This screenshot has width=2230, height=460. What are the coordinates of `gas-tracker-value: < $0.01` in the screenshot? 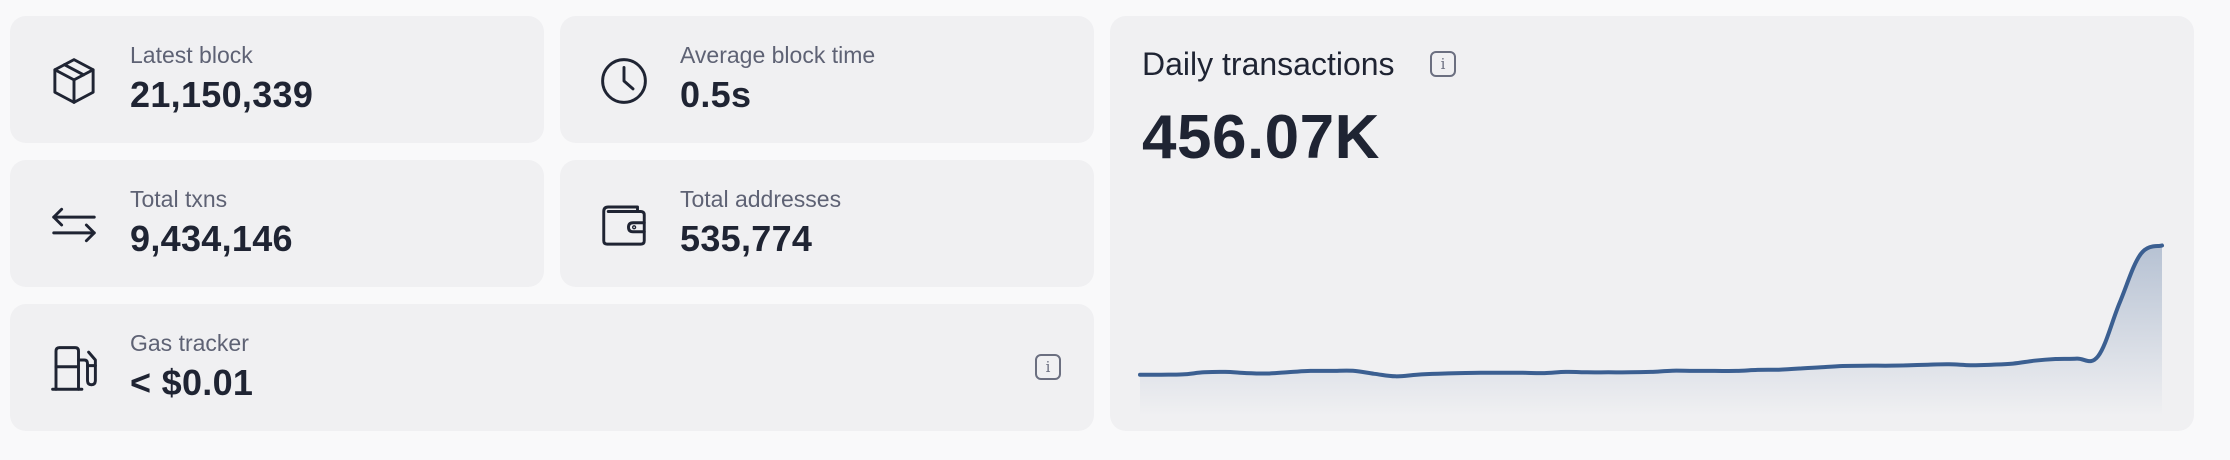 It's located at (192, 382).